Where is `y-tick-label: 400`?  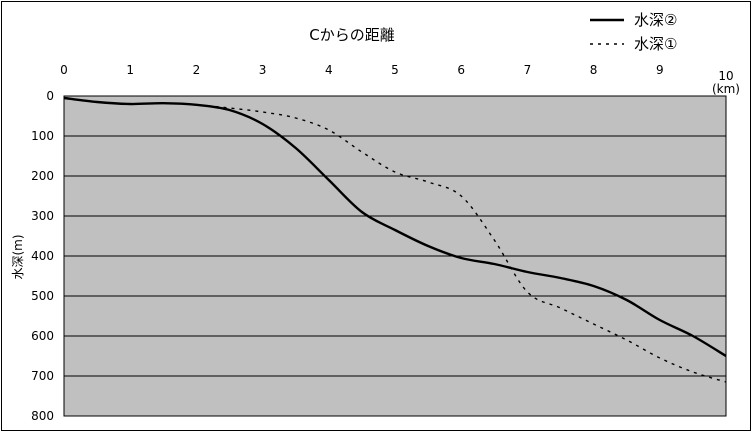
y-tick-label: 400 is located at coordinates (42, 256).